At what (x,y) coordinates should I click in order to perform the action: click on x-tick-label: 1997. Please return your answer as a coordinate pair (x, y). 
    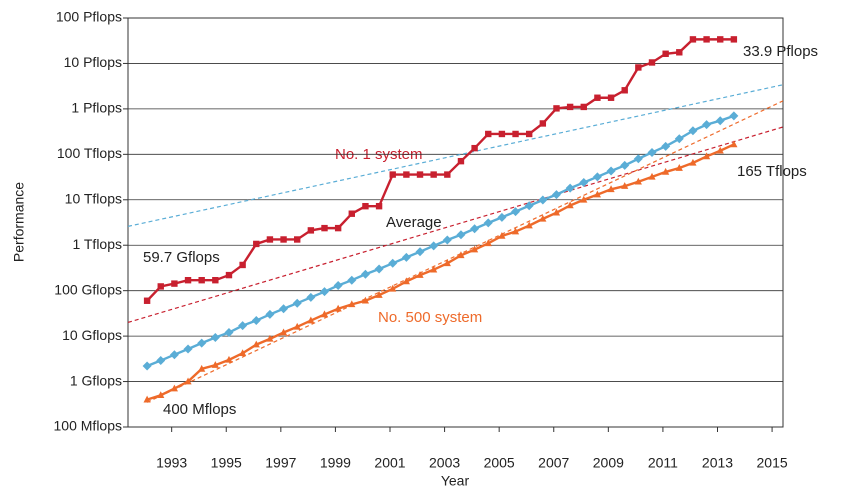
    Looking at the image, I should click on (280, 463).